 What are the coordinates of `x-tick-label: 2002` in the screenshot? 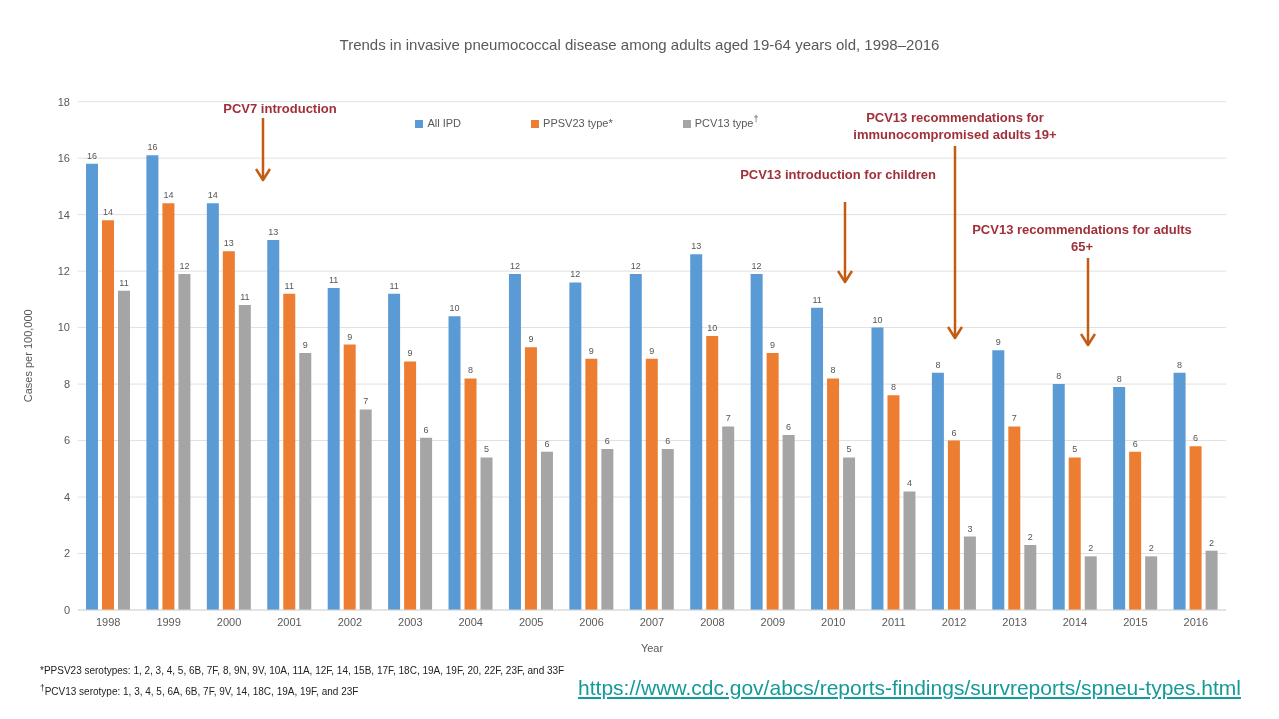 It's located at (350, 621).